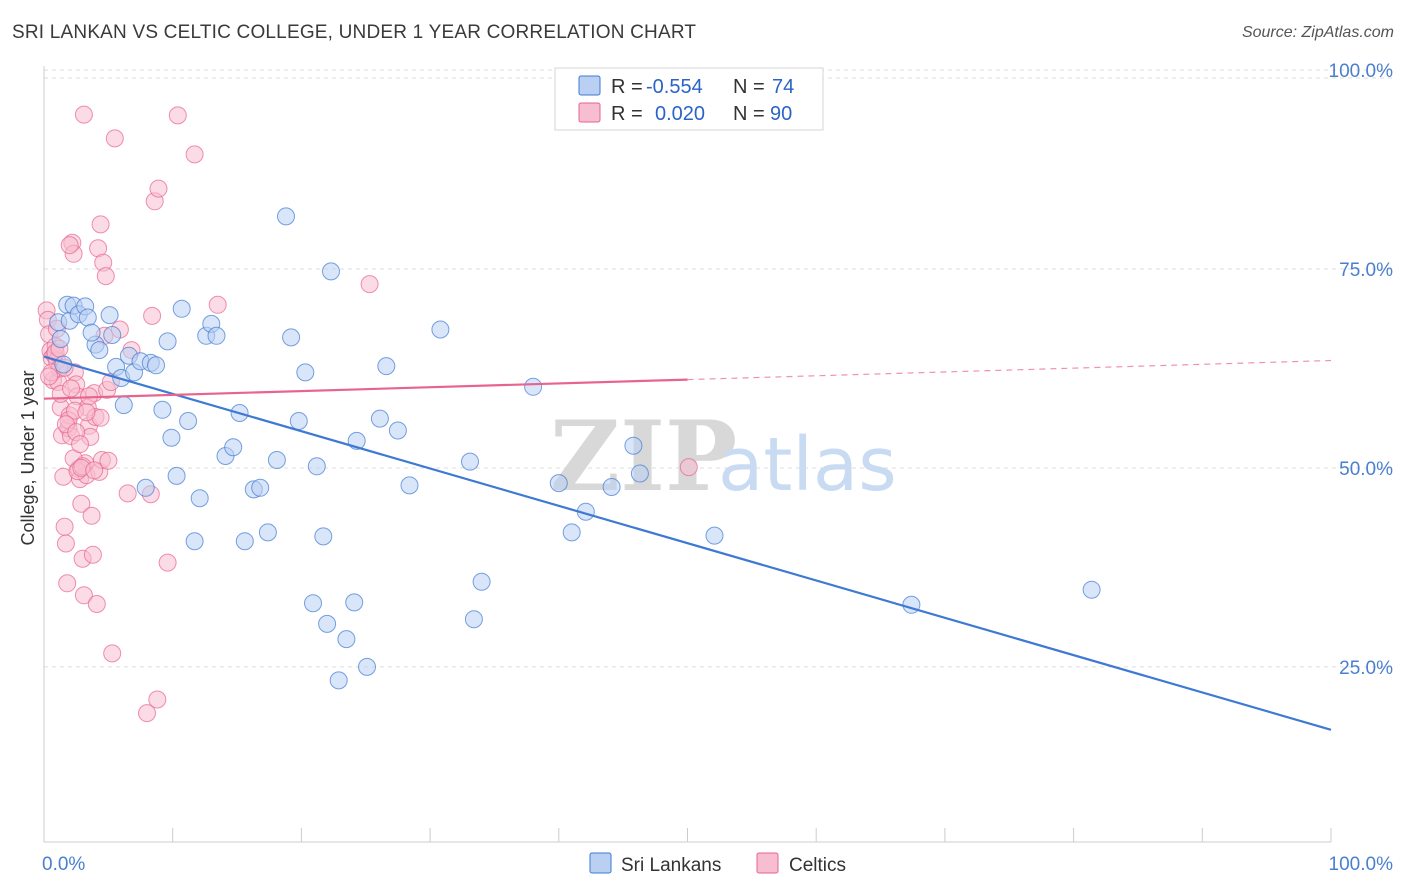 Image resolution: width=1406 pixels, height=892 pixels. Describe the element at coordinates (63, 864) in the screenshot. I see `x-tick-label-0: 0.0%` at that location.